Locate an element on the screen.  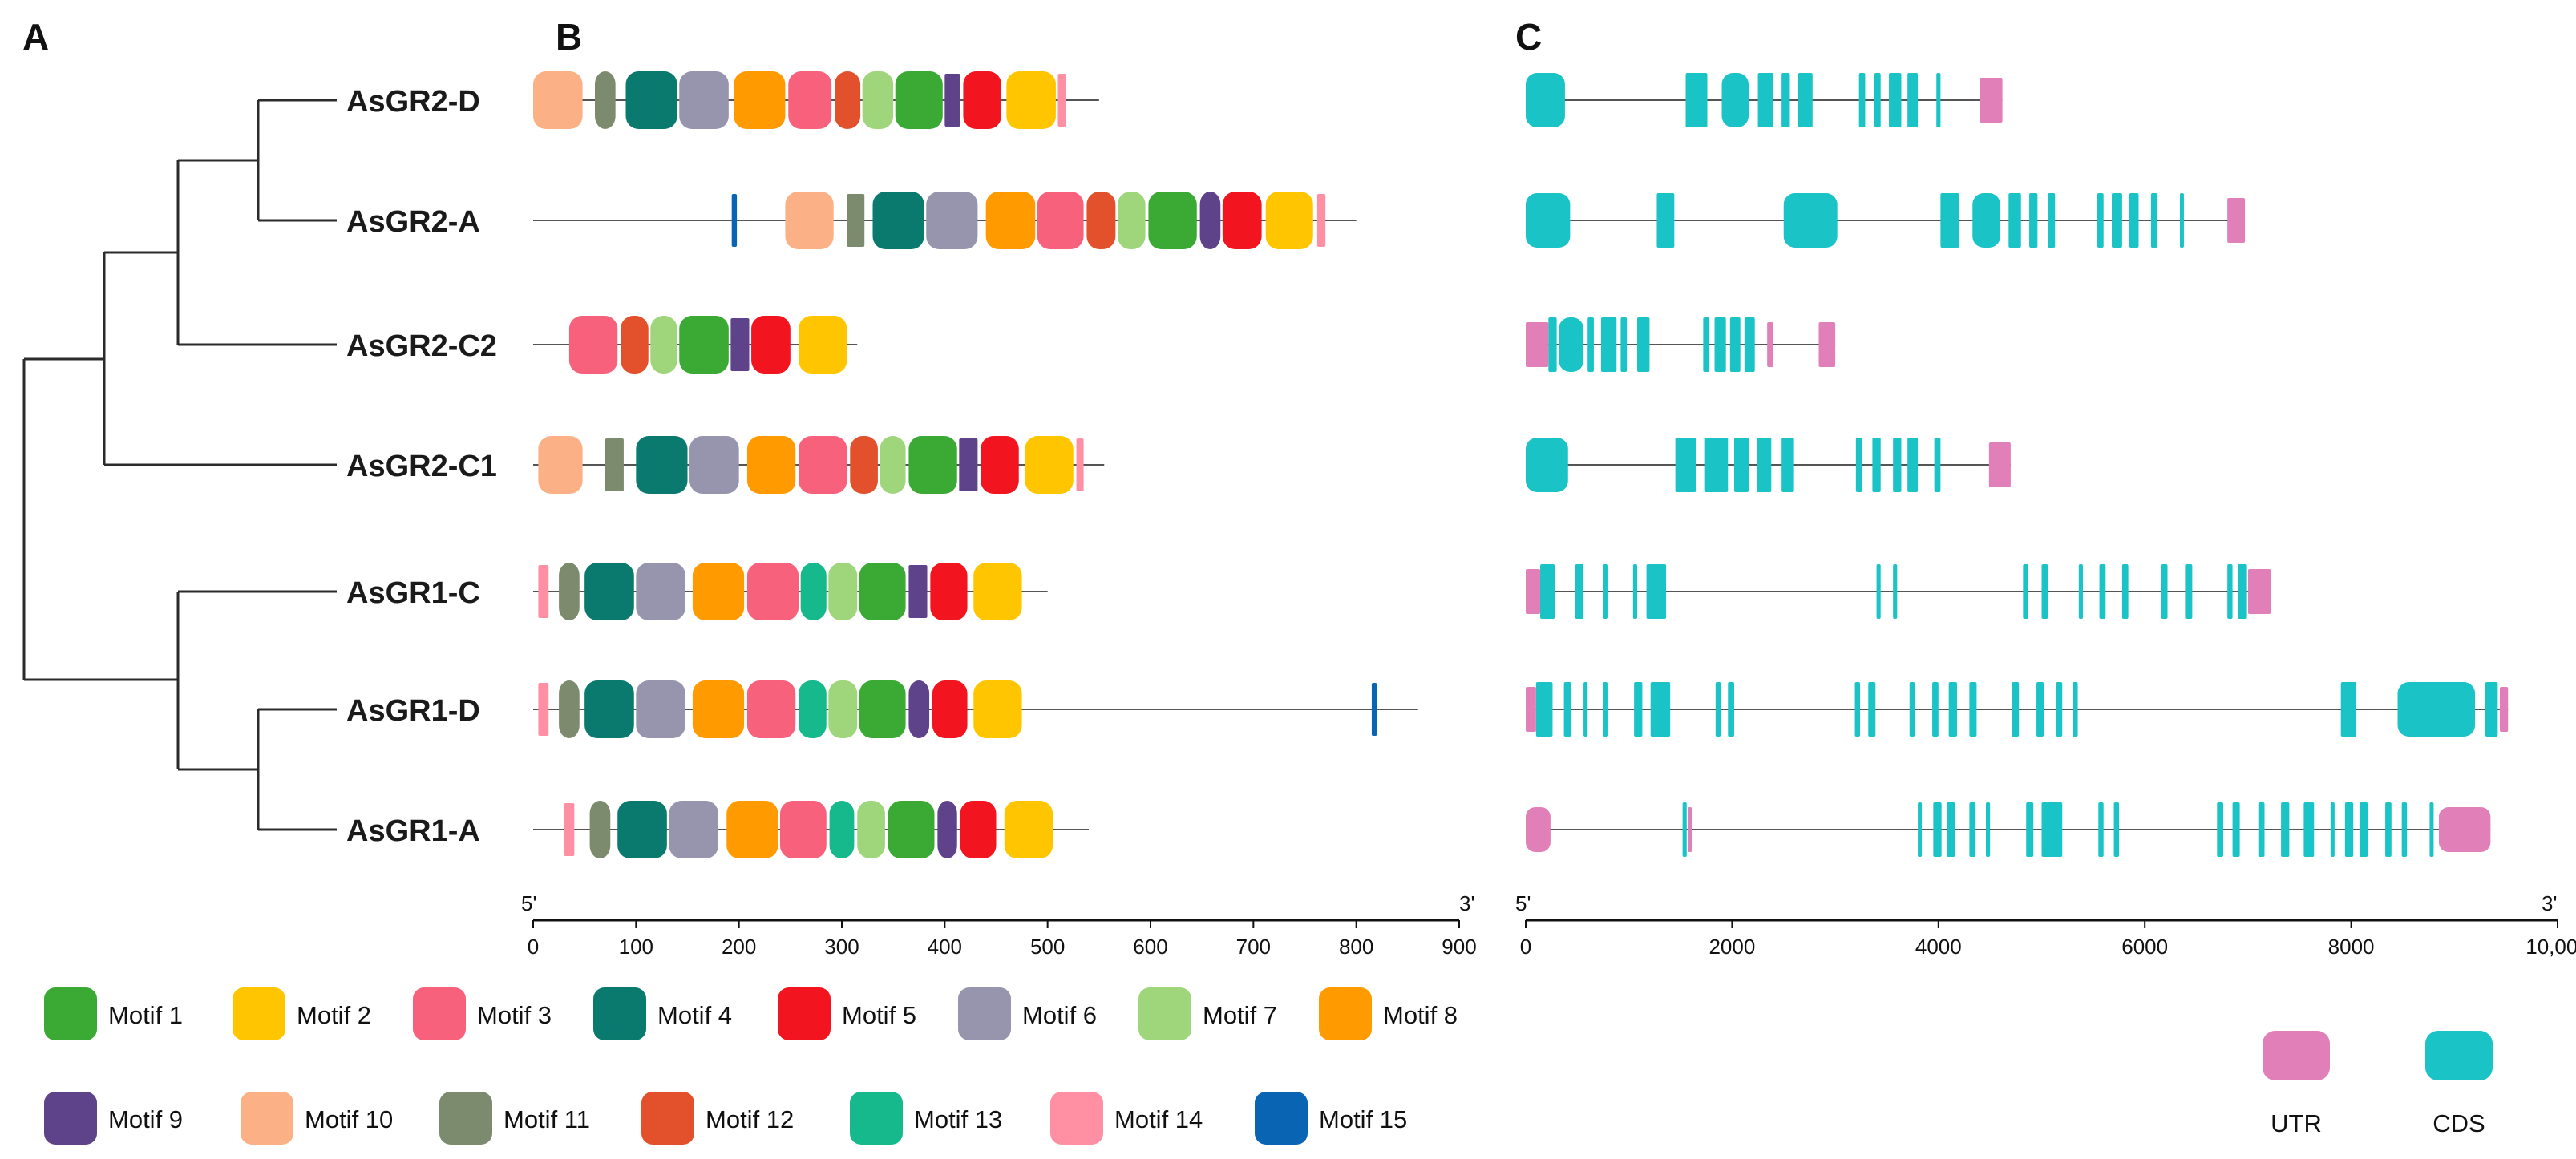
legend-label: Motif 7 is located at coordinates (1240, 1015).